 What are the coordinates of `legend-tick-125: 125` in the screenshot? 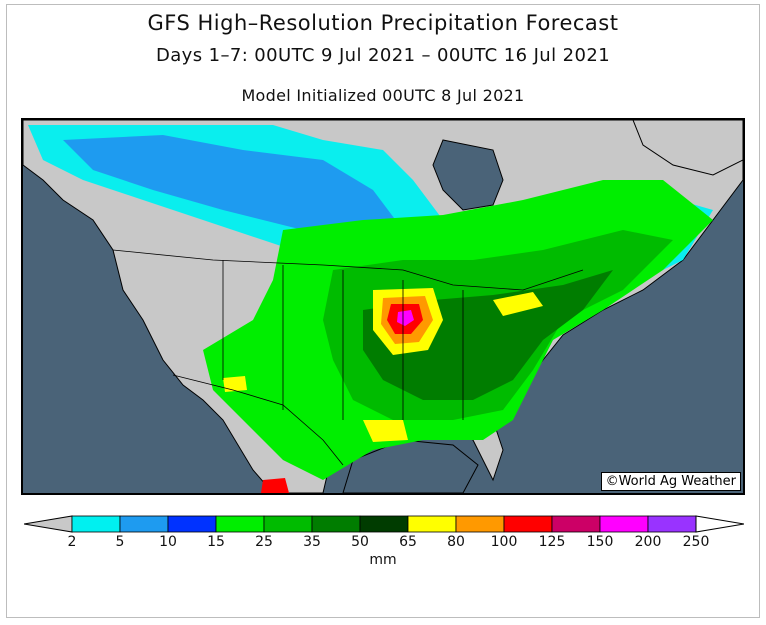 It's located at (552, 542).